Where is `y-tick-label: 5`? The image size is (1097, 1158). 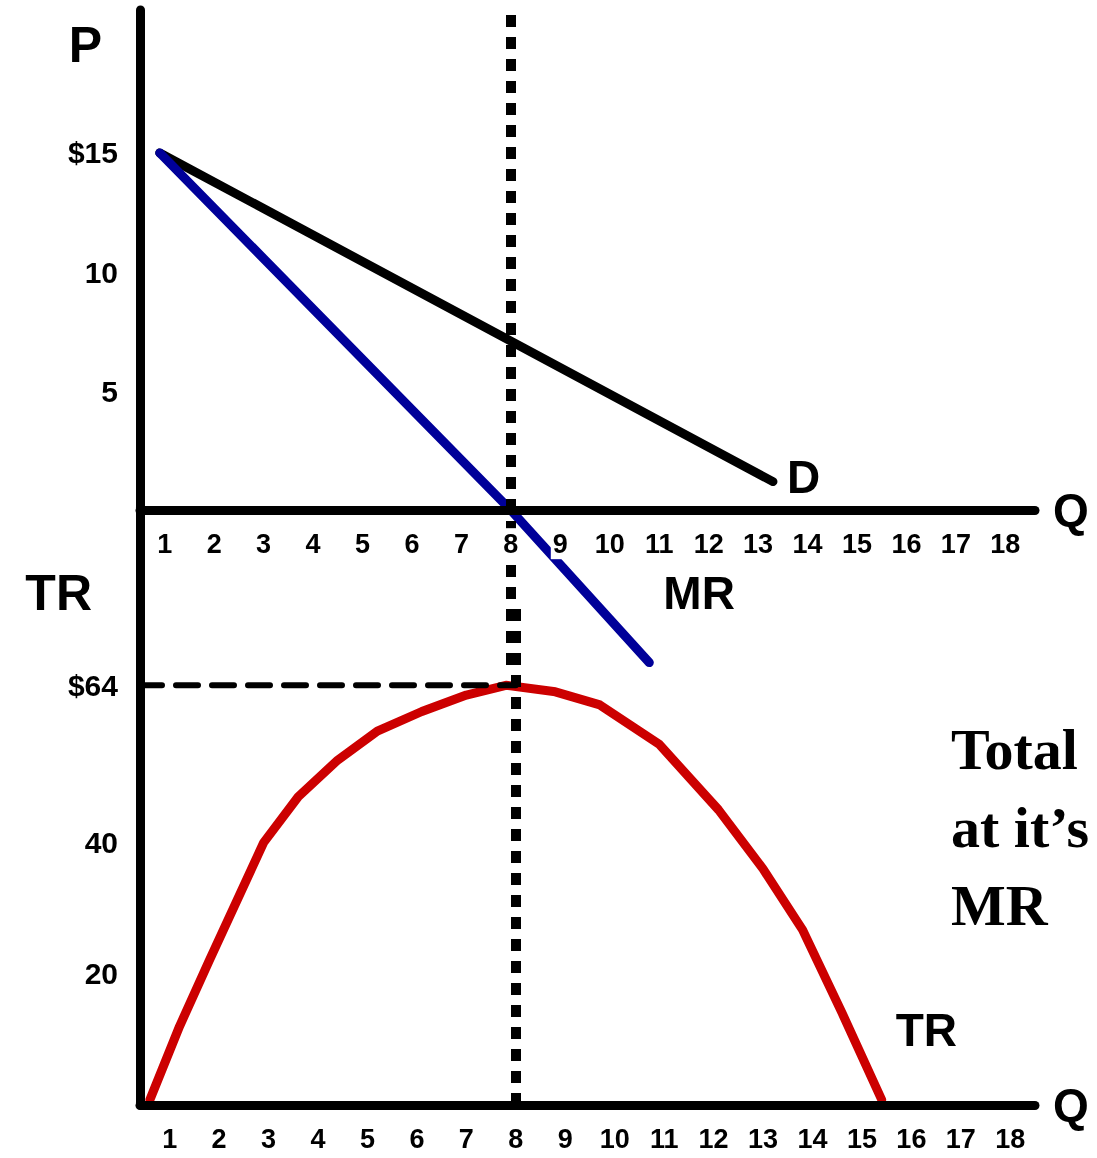 y-tick-label: 5 is located at coordinates (109, 391).